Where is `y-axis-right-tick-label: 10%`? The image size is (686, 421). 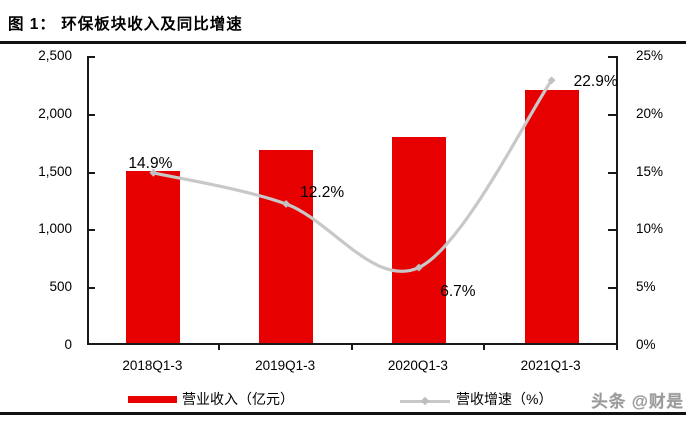
y-axis-right-tick-label: 10% is located at coordinates (650, 229).